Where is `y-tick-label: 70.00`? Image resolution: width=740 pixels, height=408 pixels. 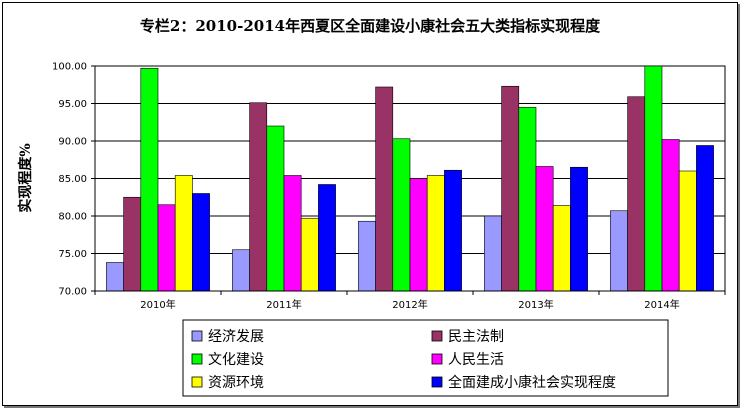
y-tick-label: 70.00 is located at coordinates (72, 292).